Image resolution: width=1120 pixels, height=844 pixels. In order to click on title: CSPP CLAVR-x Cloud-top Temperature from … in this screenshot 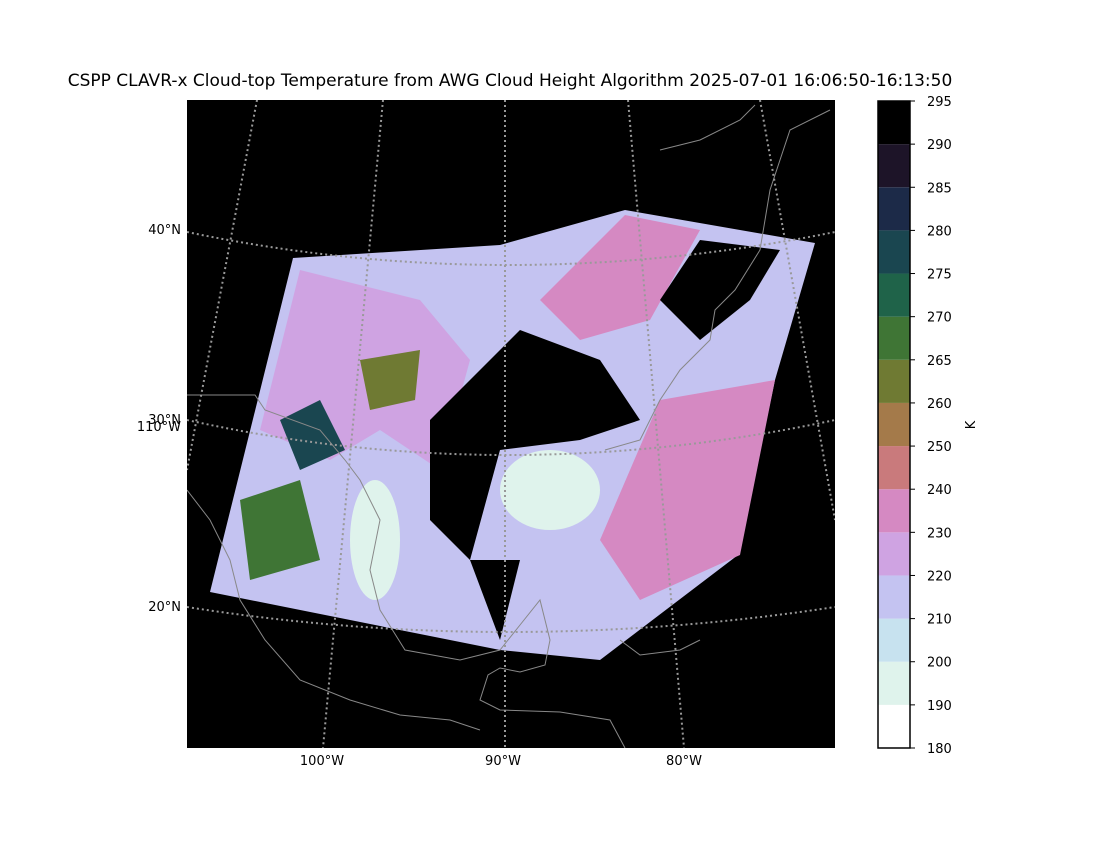, I will do `click(510, 81)`.